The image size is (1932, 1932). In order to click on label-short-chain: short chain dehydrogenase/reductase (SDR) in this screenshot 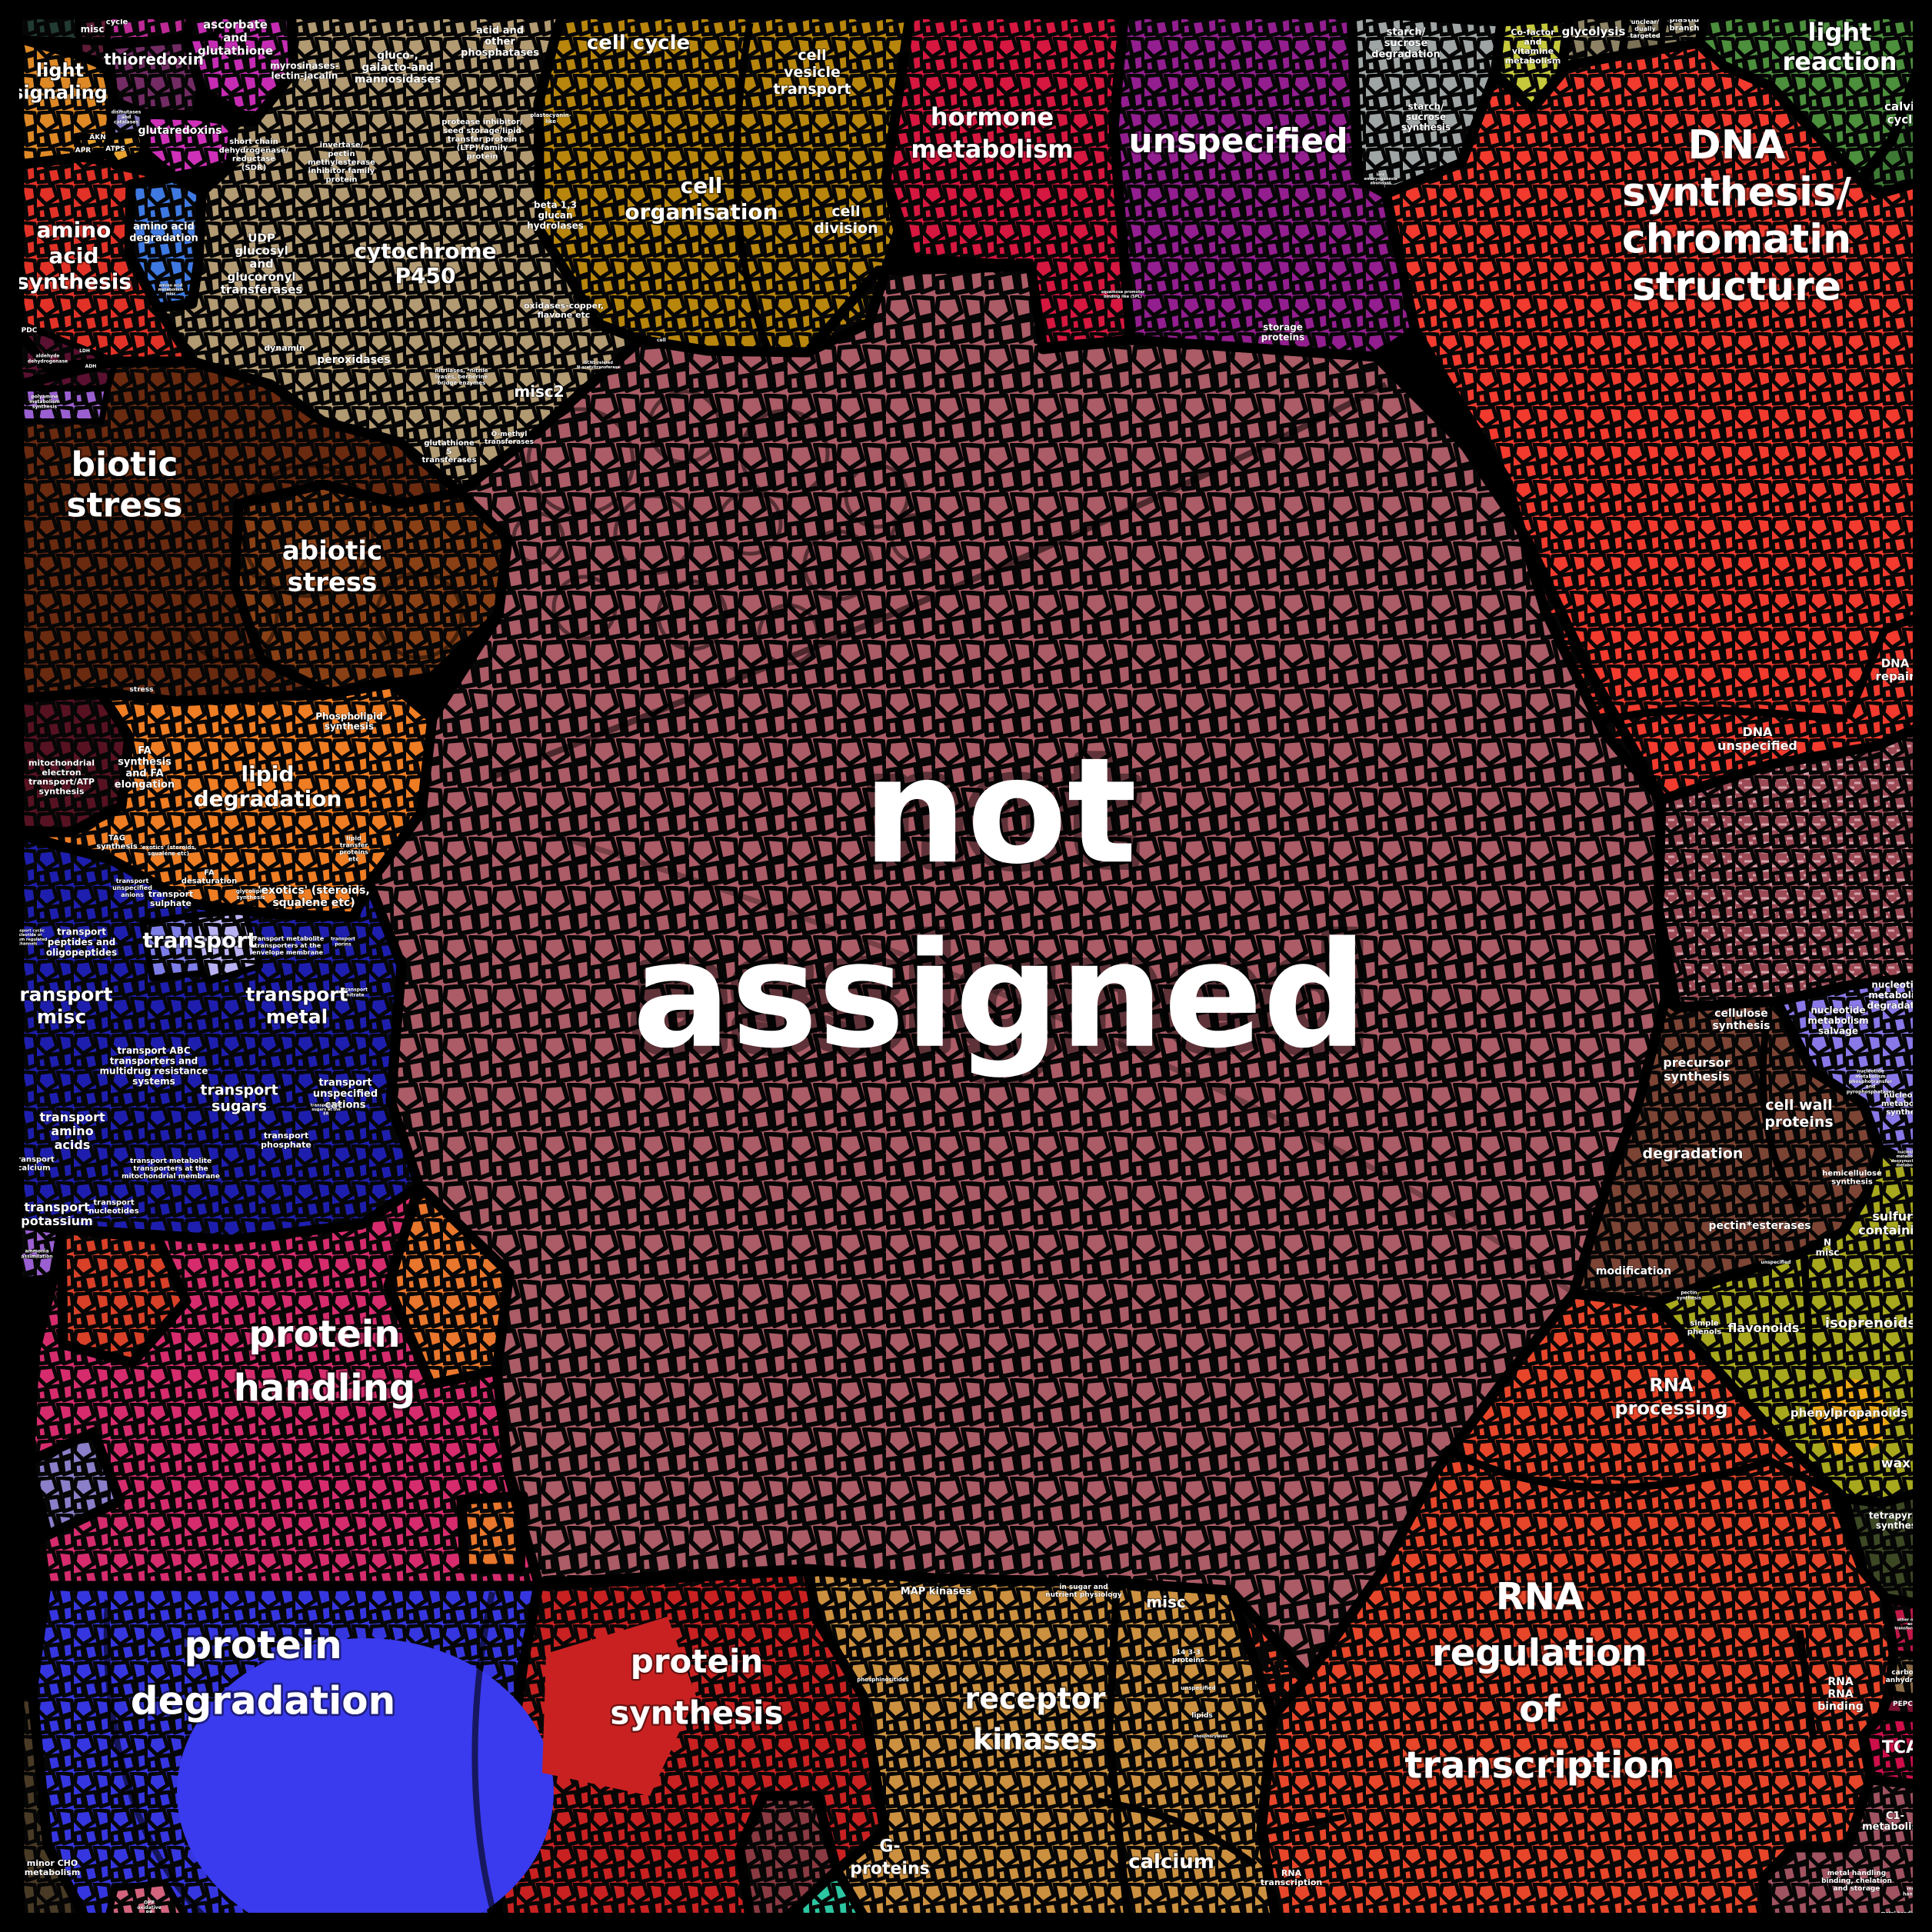, I will do `click(254, 155)`.